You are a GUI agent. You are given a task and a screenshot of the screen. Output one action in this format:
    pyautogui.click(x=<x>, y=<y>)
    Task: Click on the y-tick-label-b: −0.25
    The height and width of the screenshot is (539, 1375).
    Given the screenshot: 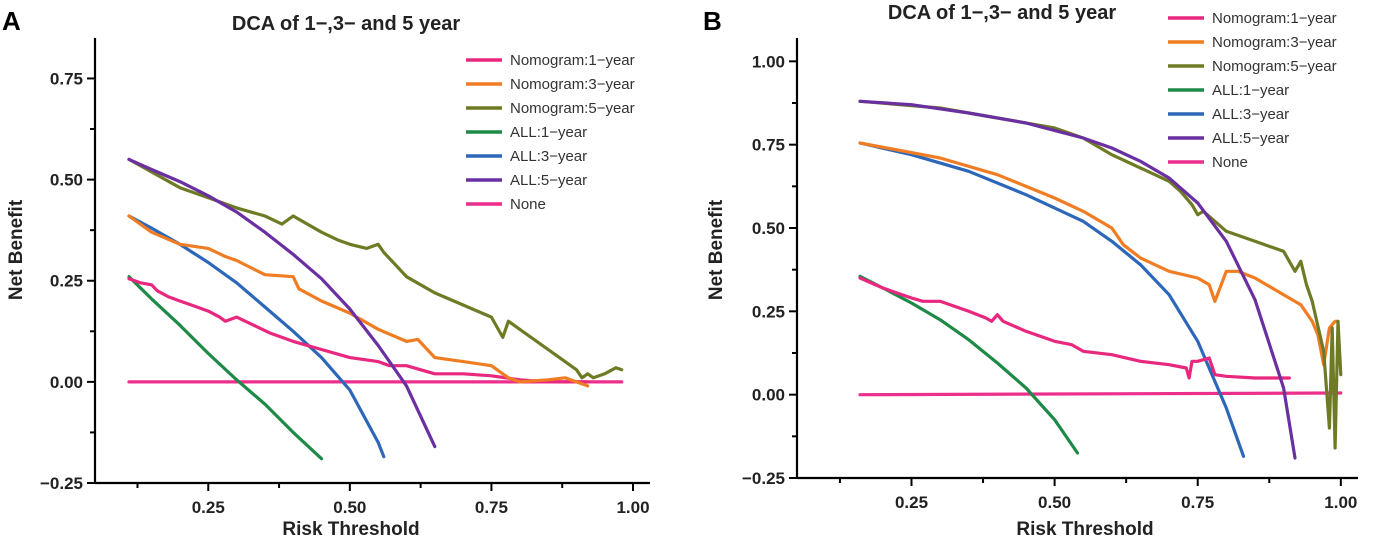 What is the action you would take?
    pyautogui.click(x=763, y=478)
    